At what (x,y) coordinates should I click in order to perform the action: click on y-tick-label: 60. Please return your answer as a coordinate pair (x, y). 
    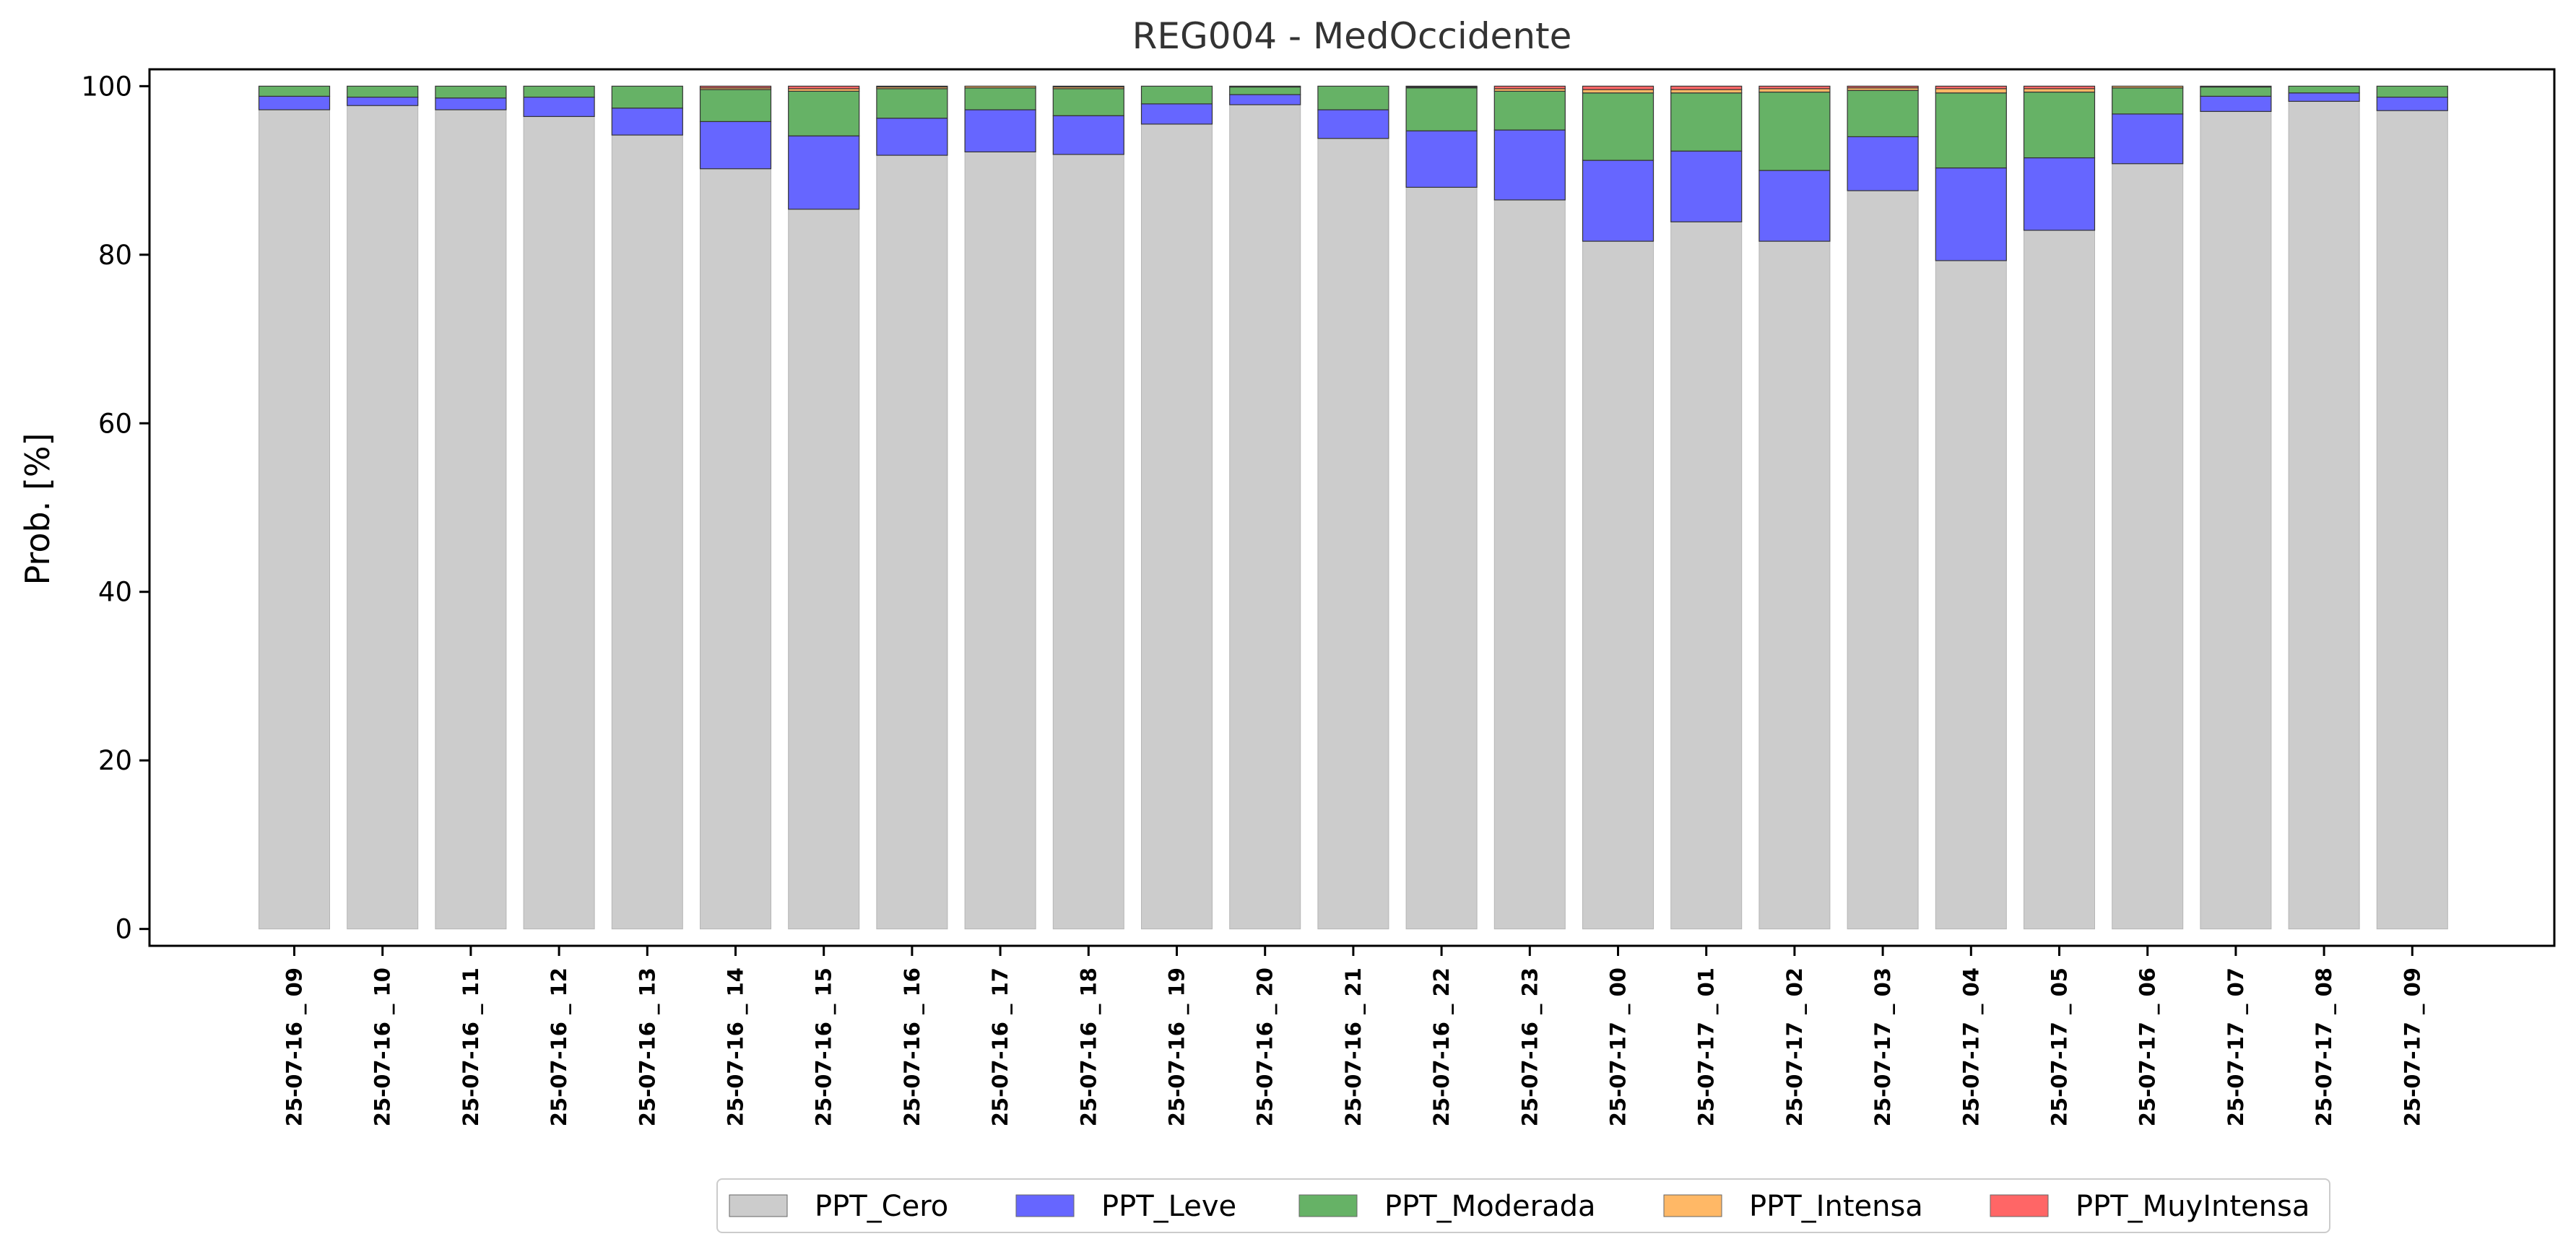
    Looking at the image, I should click on (115, 423).